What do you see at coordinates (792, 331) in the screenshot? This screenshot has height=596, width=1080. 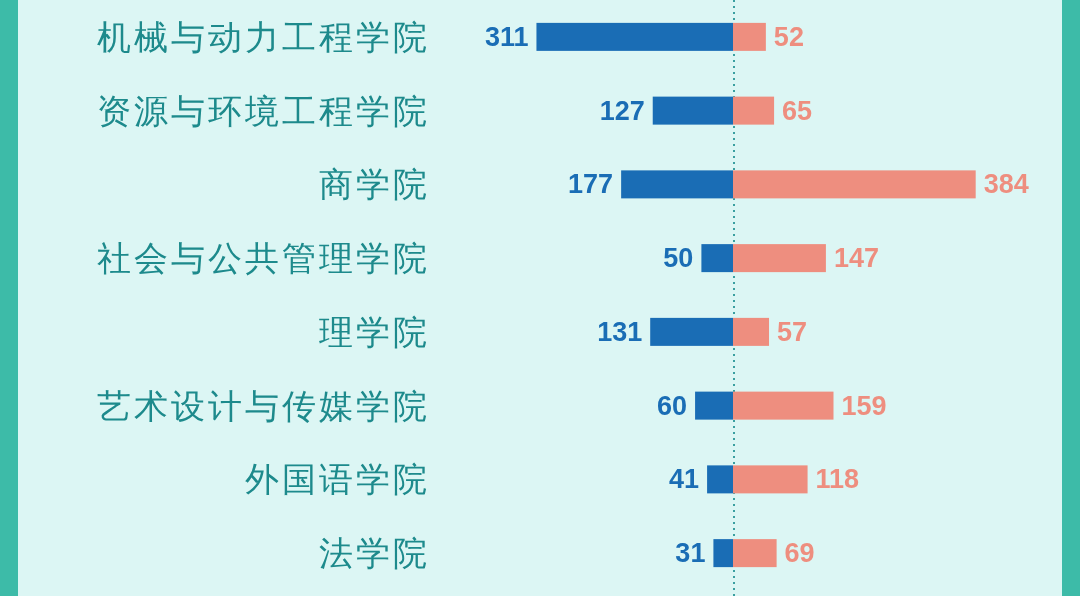 I see `data-label: 57` at bounding box center [792, 331].